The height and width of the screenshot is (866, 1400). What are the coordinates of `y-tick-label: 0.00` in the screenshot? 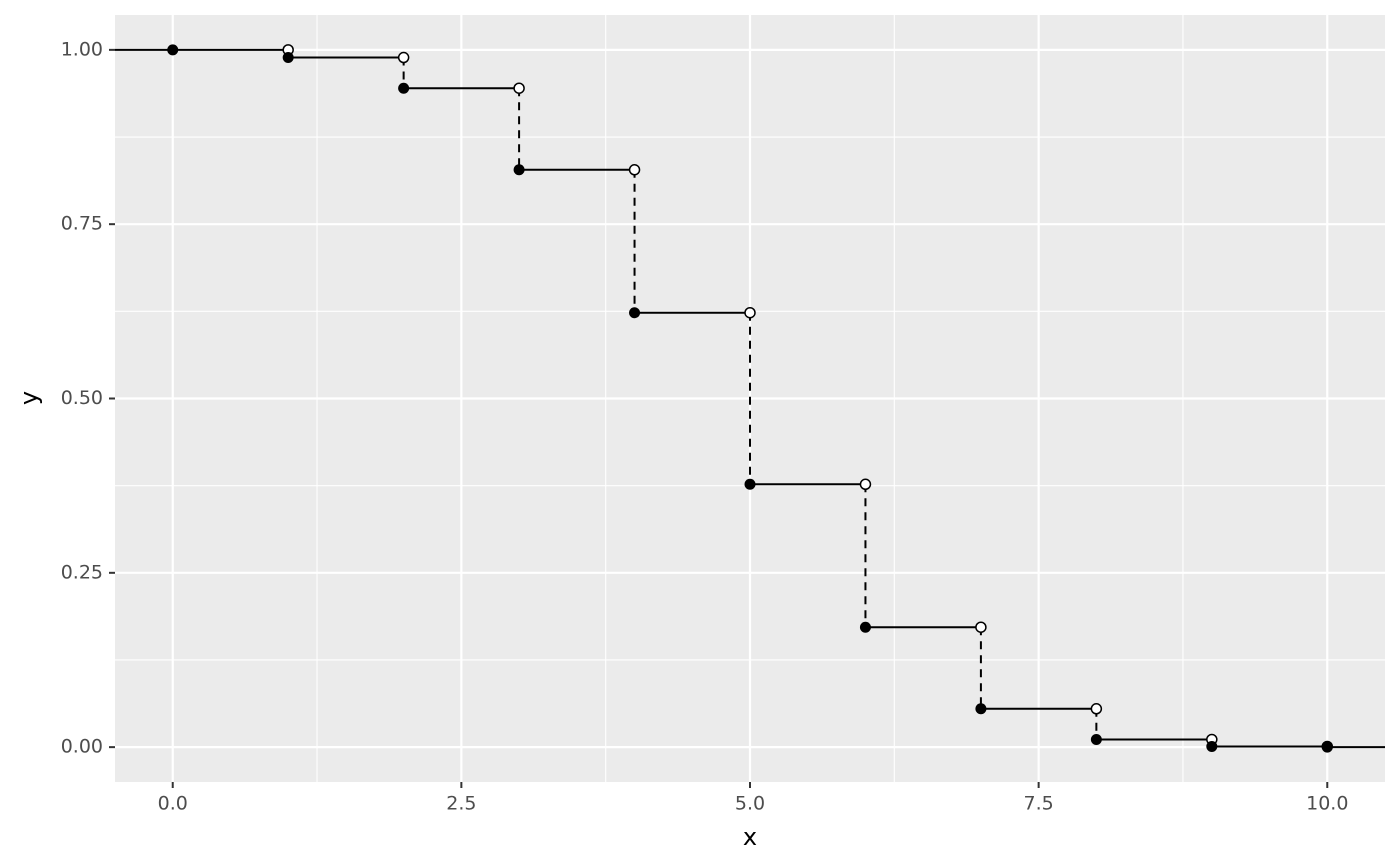 It's located at (82, 747).